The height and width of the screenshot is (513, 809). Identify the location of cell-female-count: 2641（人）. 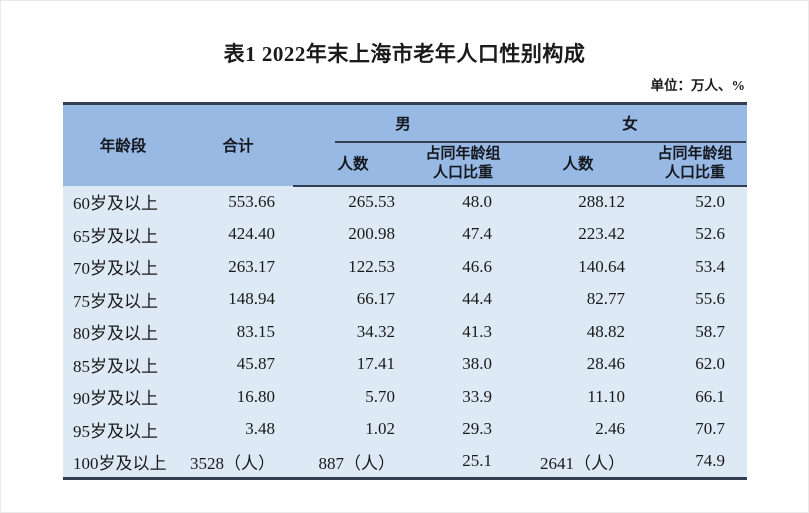
(578, 461).